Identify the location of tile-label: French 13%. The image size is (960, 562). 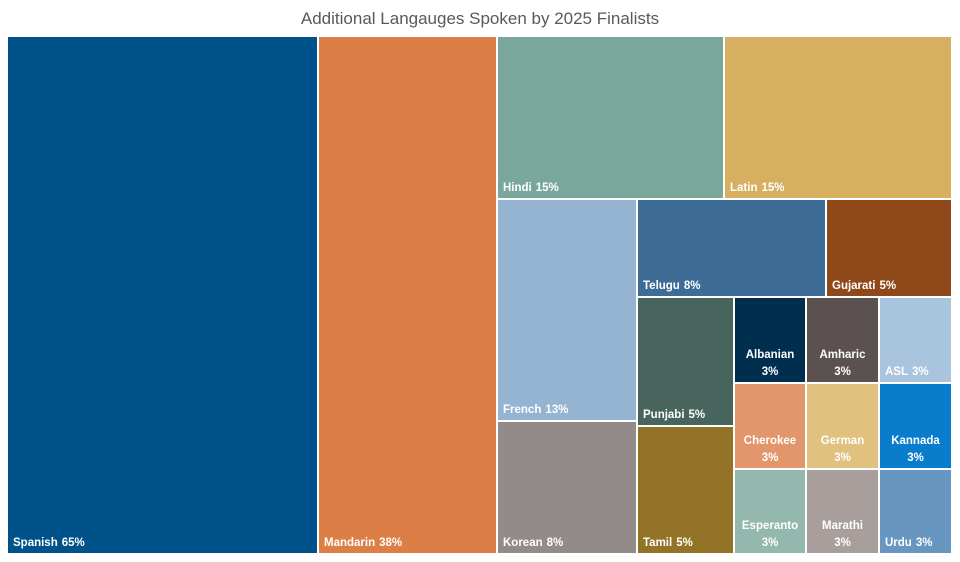
(535, 410).